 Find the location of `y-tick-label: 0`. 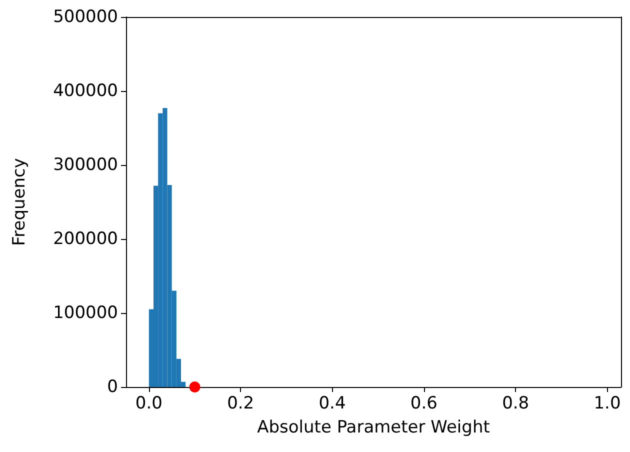

y-tick-label: 0 is located at coordinates (112, 387).